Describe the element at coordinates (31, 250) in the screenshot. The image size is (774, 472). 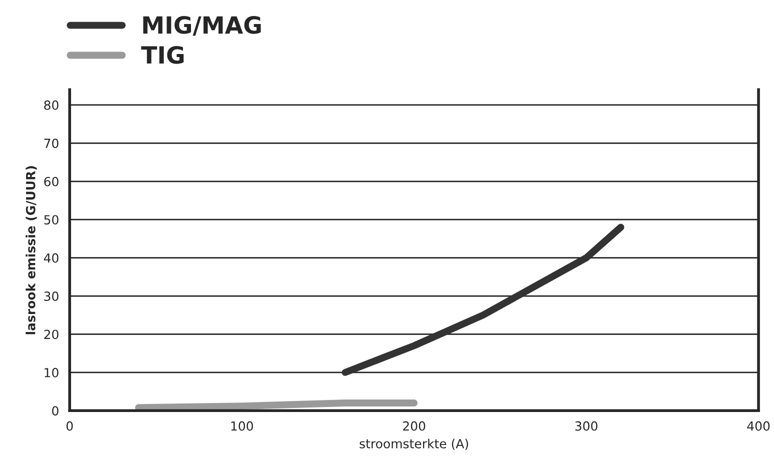
I see `y-axis-title: lasrook emissie (G/UUR)` at that location.